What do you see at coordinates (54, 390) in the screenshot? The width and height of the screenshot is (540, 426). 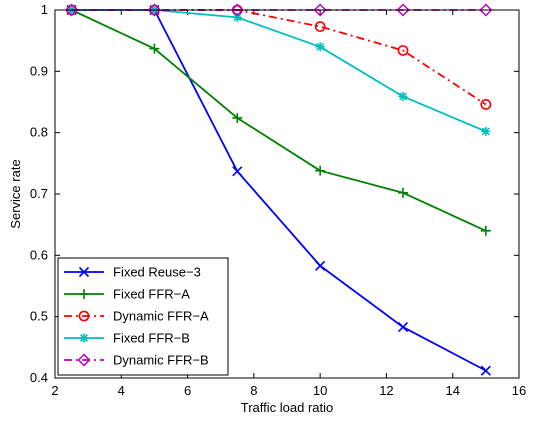 I see `x-tick-label: 2` at bounding box center [54, 390].